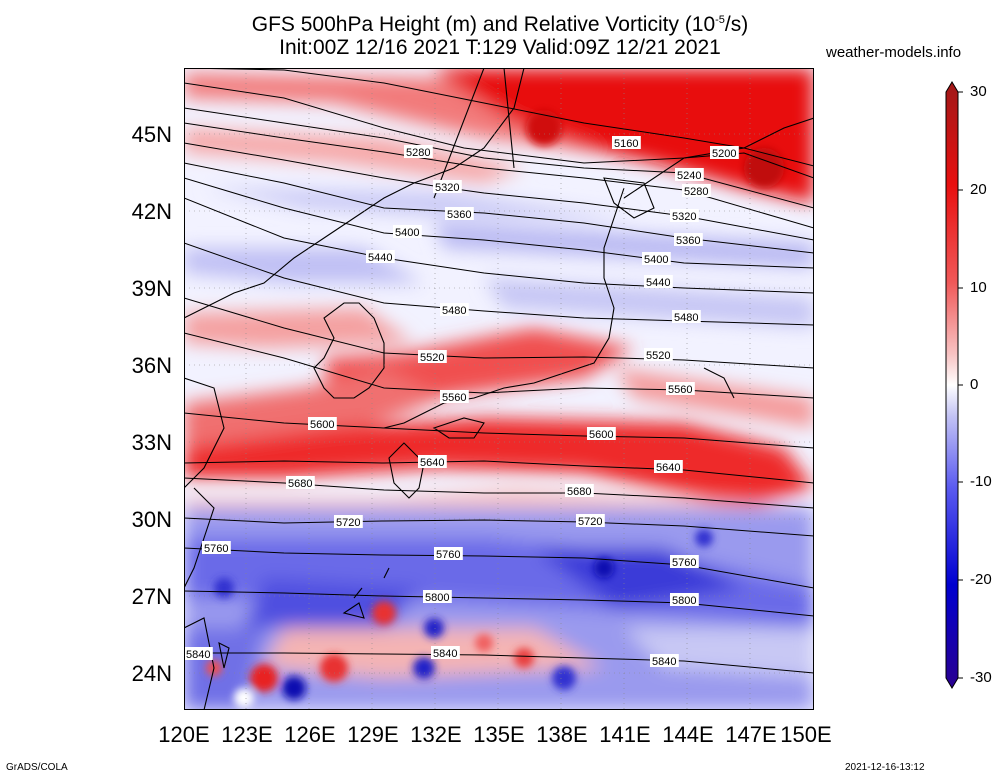  What do you see at coordinates (499, 734) in the screenshot?
I see `lon-label: 135E` at bounding box center [499, 734].